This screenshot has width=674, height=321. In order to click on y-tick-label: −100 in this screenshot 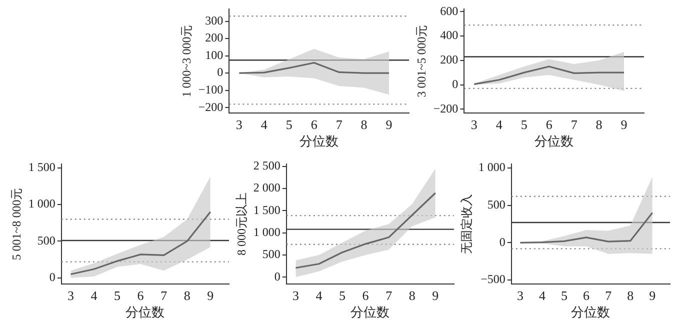, I will do `click(211, 89)`.